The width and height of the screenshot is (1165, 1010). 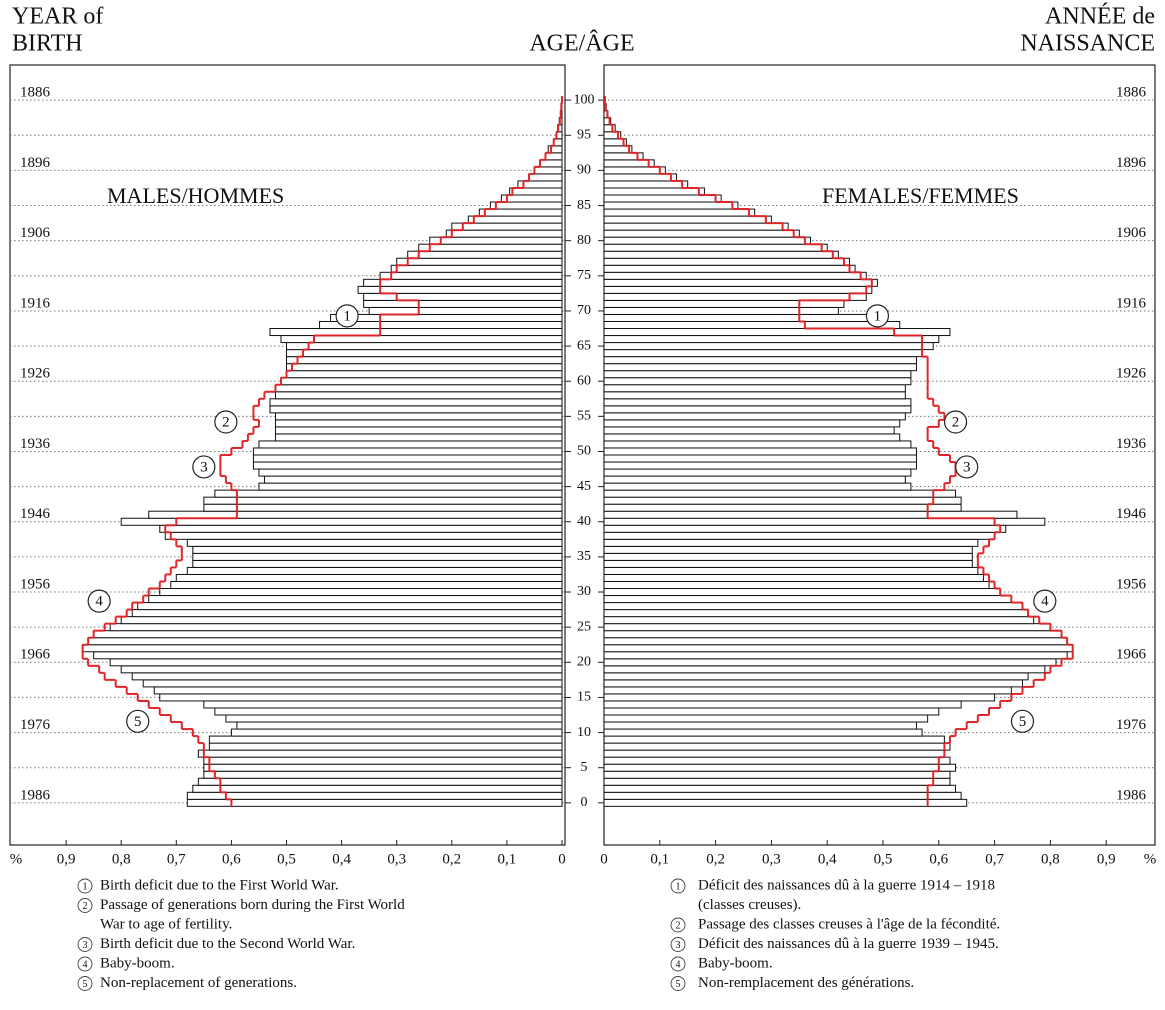 What do you see at coordinates (1131, 514) in the screenshot?
I see `y2-tick-label: 1946` at bounding box center [1131, 514].